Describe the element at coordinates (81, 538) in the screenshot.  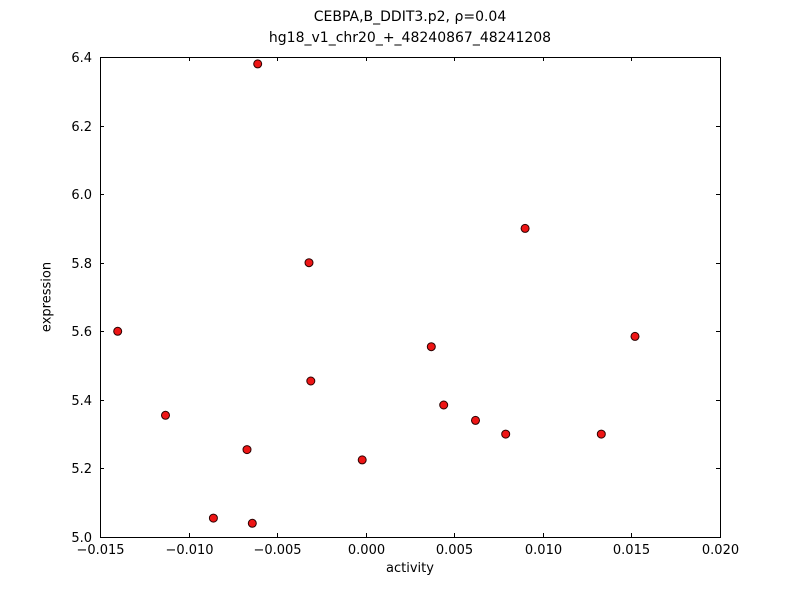
I see `y-tick-label: 5.0` at that location.